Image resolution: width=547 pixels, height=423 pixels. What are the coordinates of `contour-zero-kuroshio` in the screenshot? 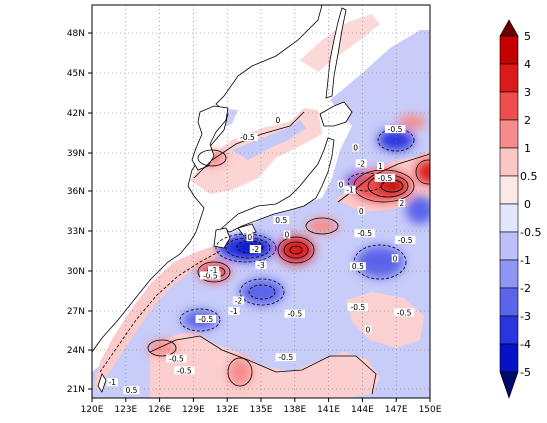 It's located at (383, 178).